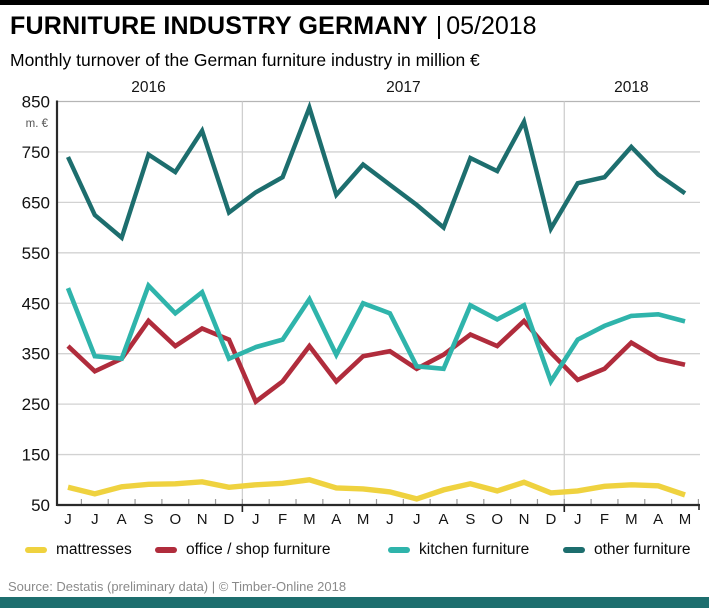 This screenshot has width=709, height=608. I want to click on y-tick-label: 750, so click(36, 152).